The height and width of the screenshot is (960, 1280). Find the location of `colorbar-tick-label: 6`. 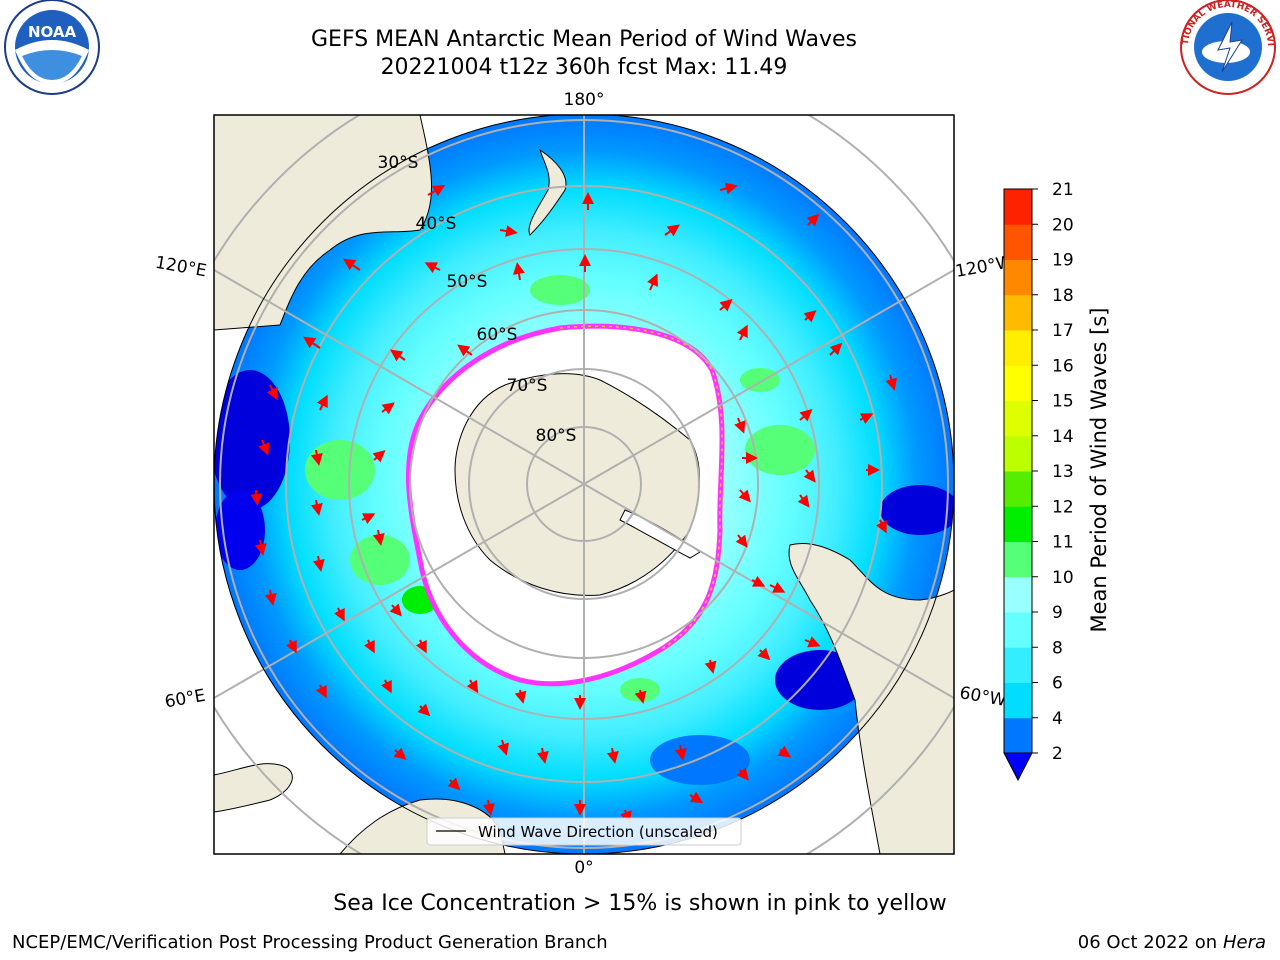

colorbar-tick-label: 6 is located at coordinates (1057, 684).